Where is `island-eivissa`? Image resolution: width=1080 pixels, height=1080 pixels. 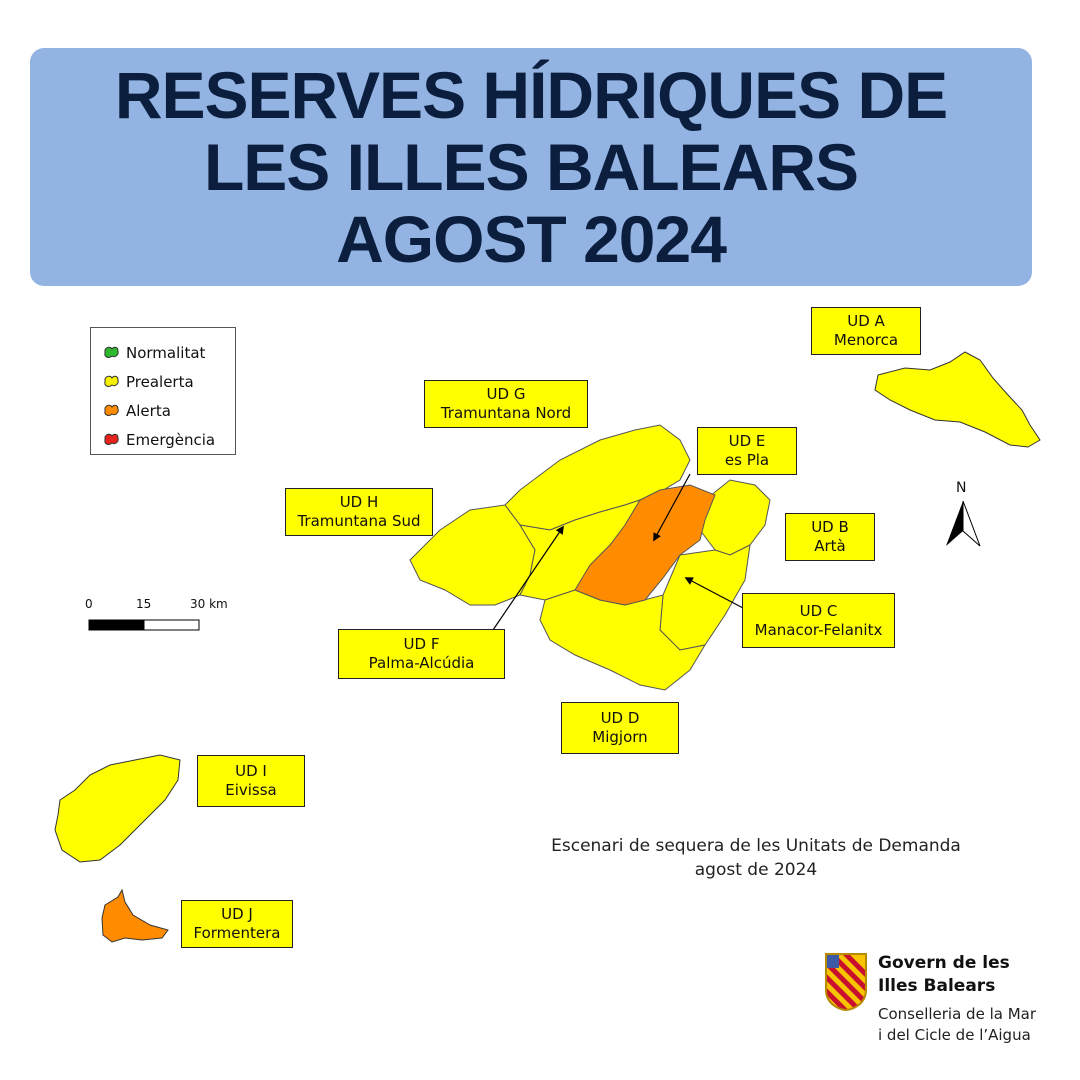
island-eivissa is located at coordinates (117, 808).